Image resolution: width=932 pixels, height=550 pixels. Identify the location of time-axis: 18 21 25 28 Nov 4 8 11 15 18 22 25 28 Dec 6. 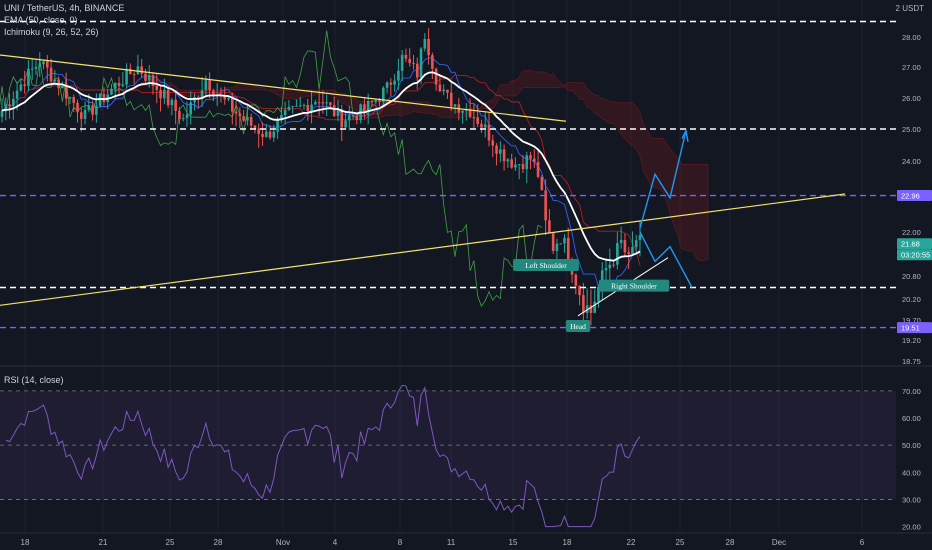
(443, 542).